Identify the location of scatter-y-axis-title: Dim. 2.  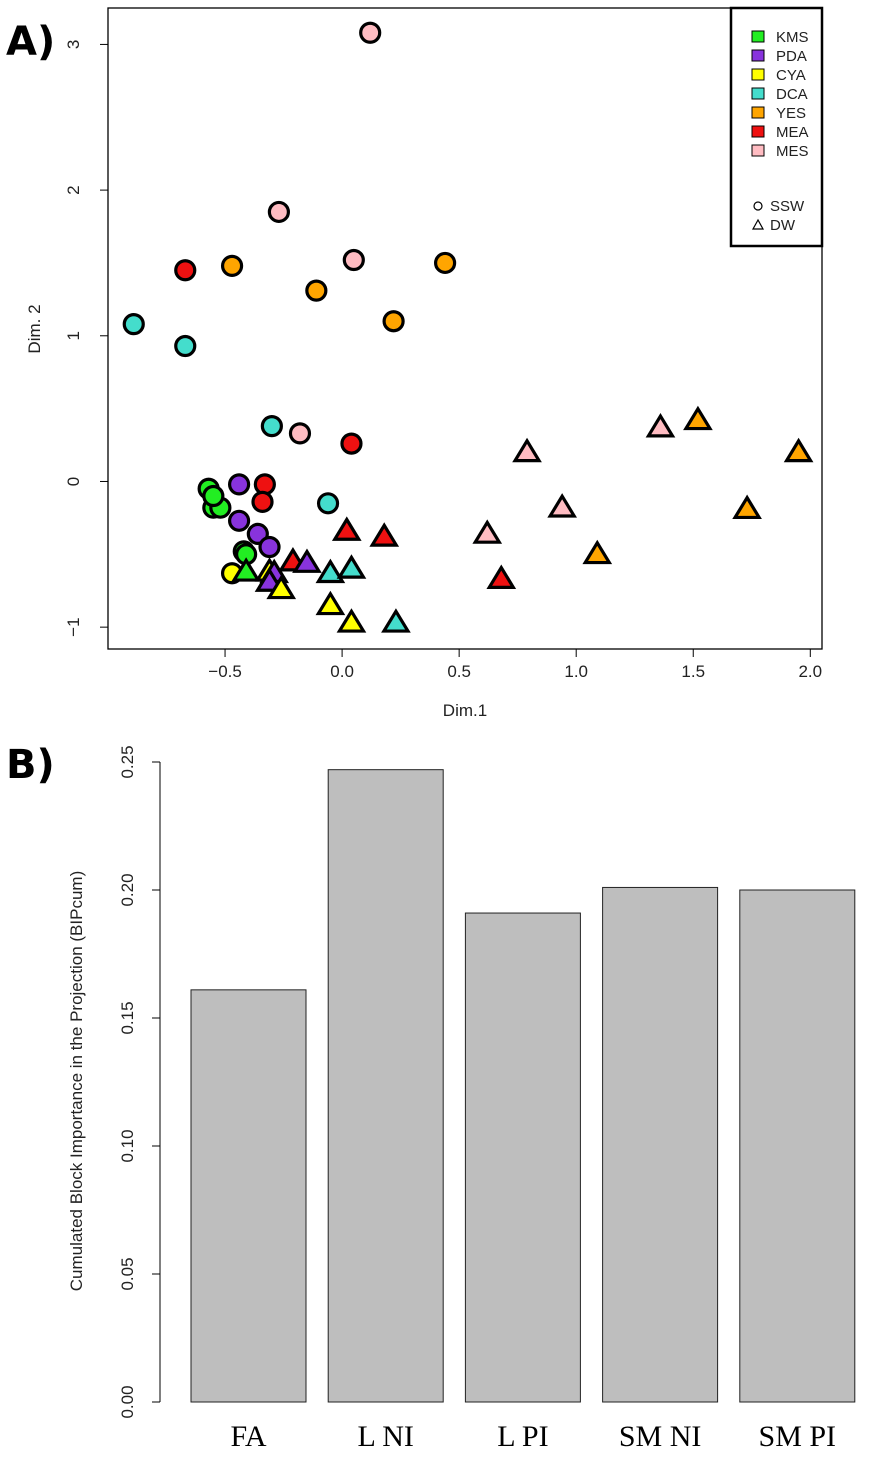
(34, 328).